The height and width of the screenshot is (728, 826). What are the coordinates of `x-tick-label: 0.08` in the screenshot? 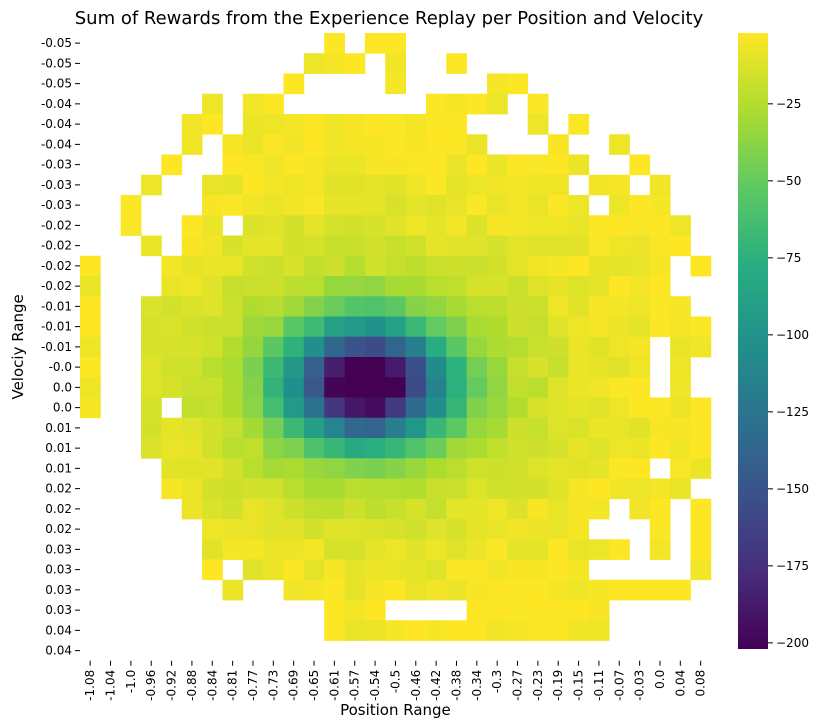 It's located at (701, 683).